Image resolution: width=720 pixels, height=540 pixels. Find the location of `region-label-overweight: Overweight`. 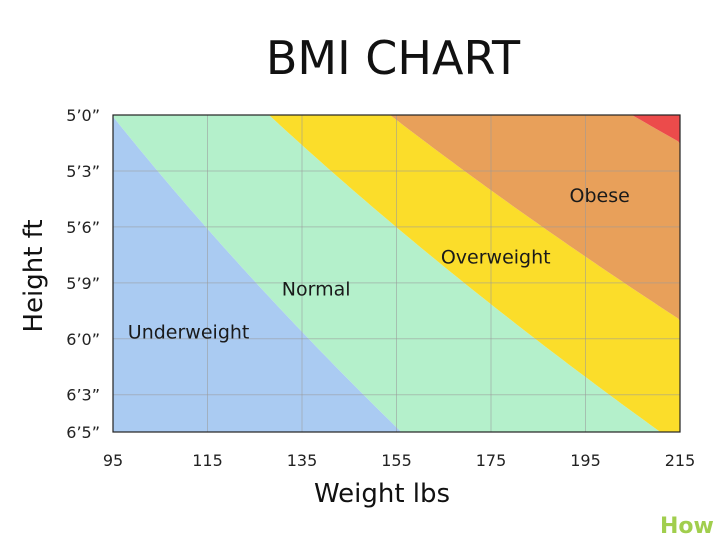

region-label-overweight: Overweight is located at coordinates (496, 258).